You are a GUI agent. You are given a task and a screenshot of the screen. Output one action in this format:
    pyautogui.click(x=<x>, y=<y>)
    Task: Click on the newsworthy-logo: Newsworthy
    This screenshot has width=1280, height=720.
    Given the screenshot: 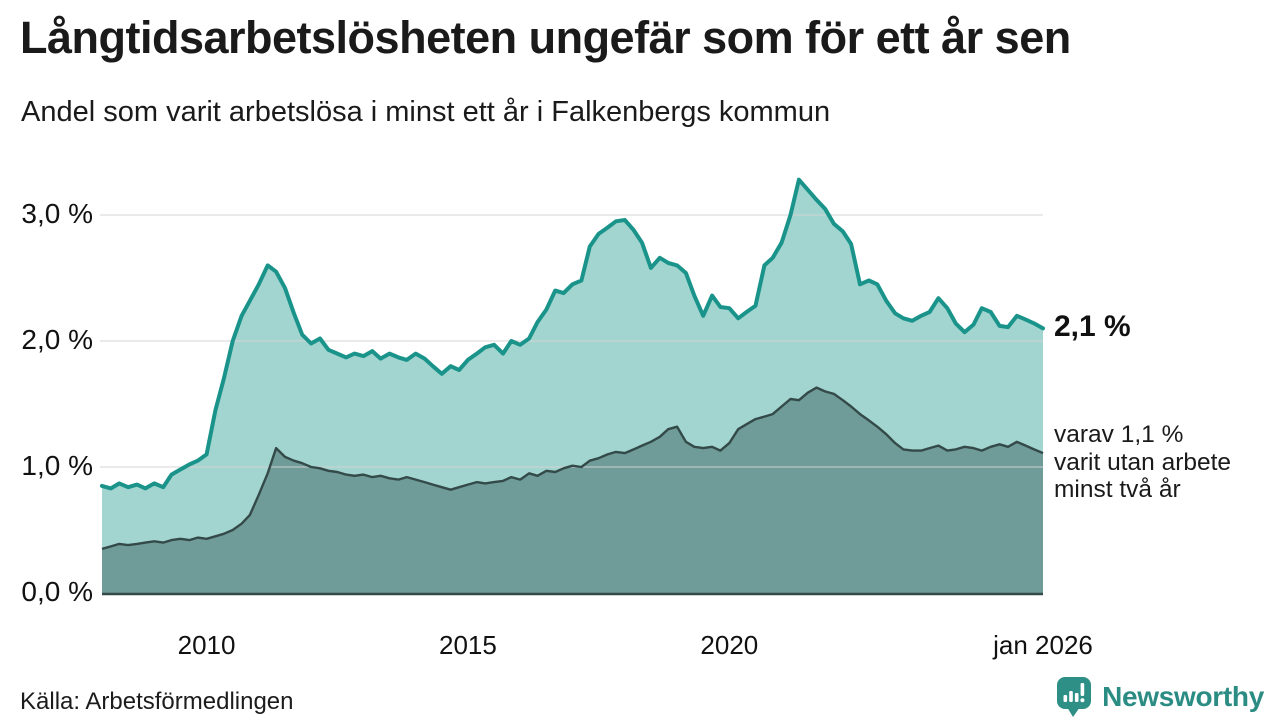 What is the action you would take?
    pyautogui.click(x=1160, y=697)
    